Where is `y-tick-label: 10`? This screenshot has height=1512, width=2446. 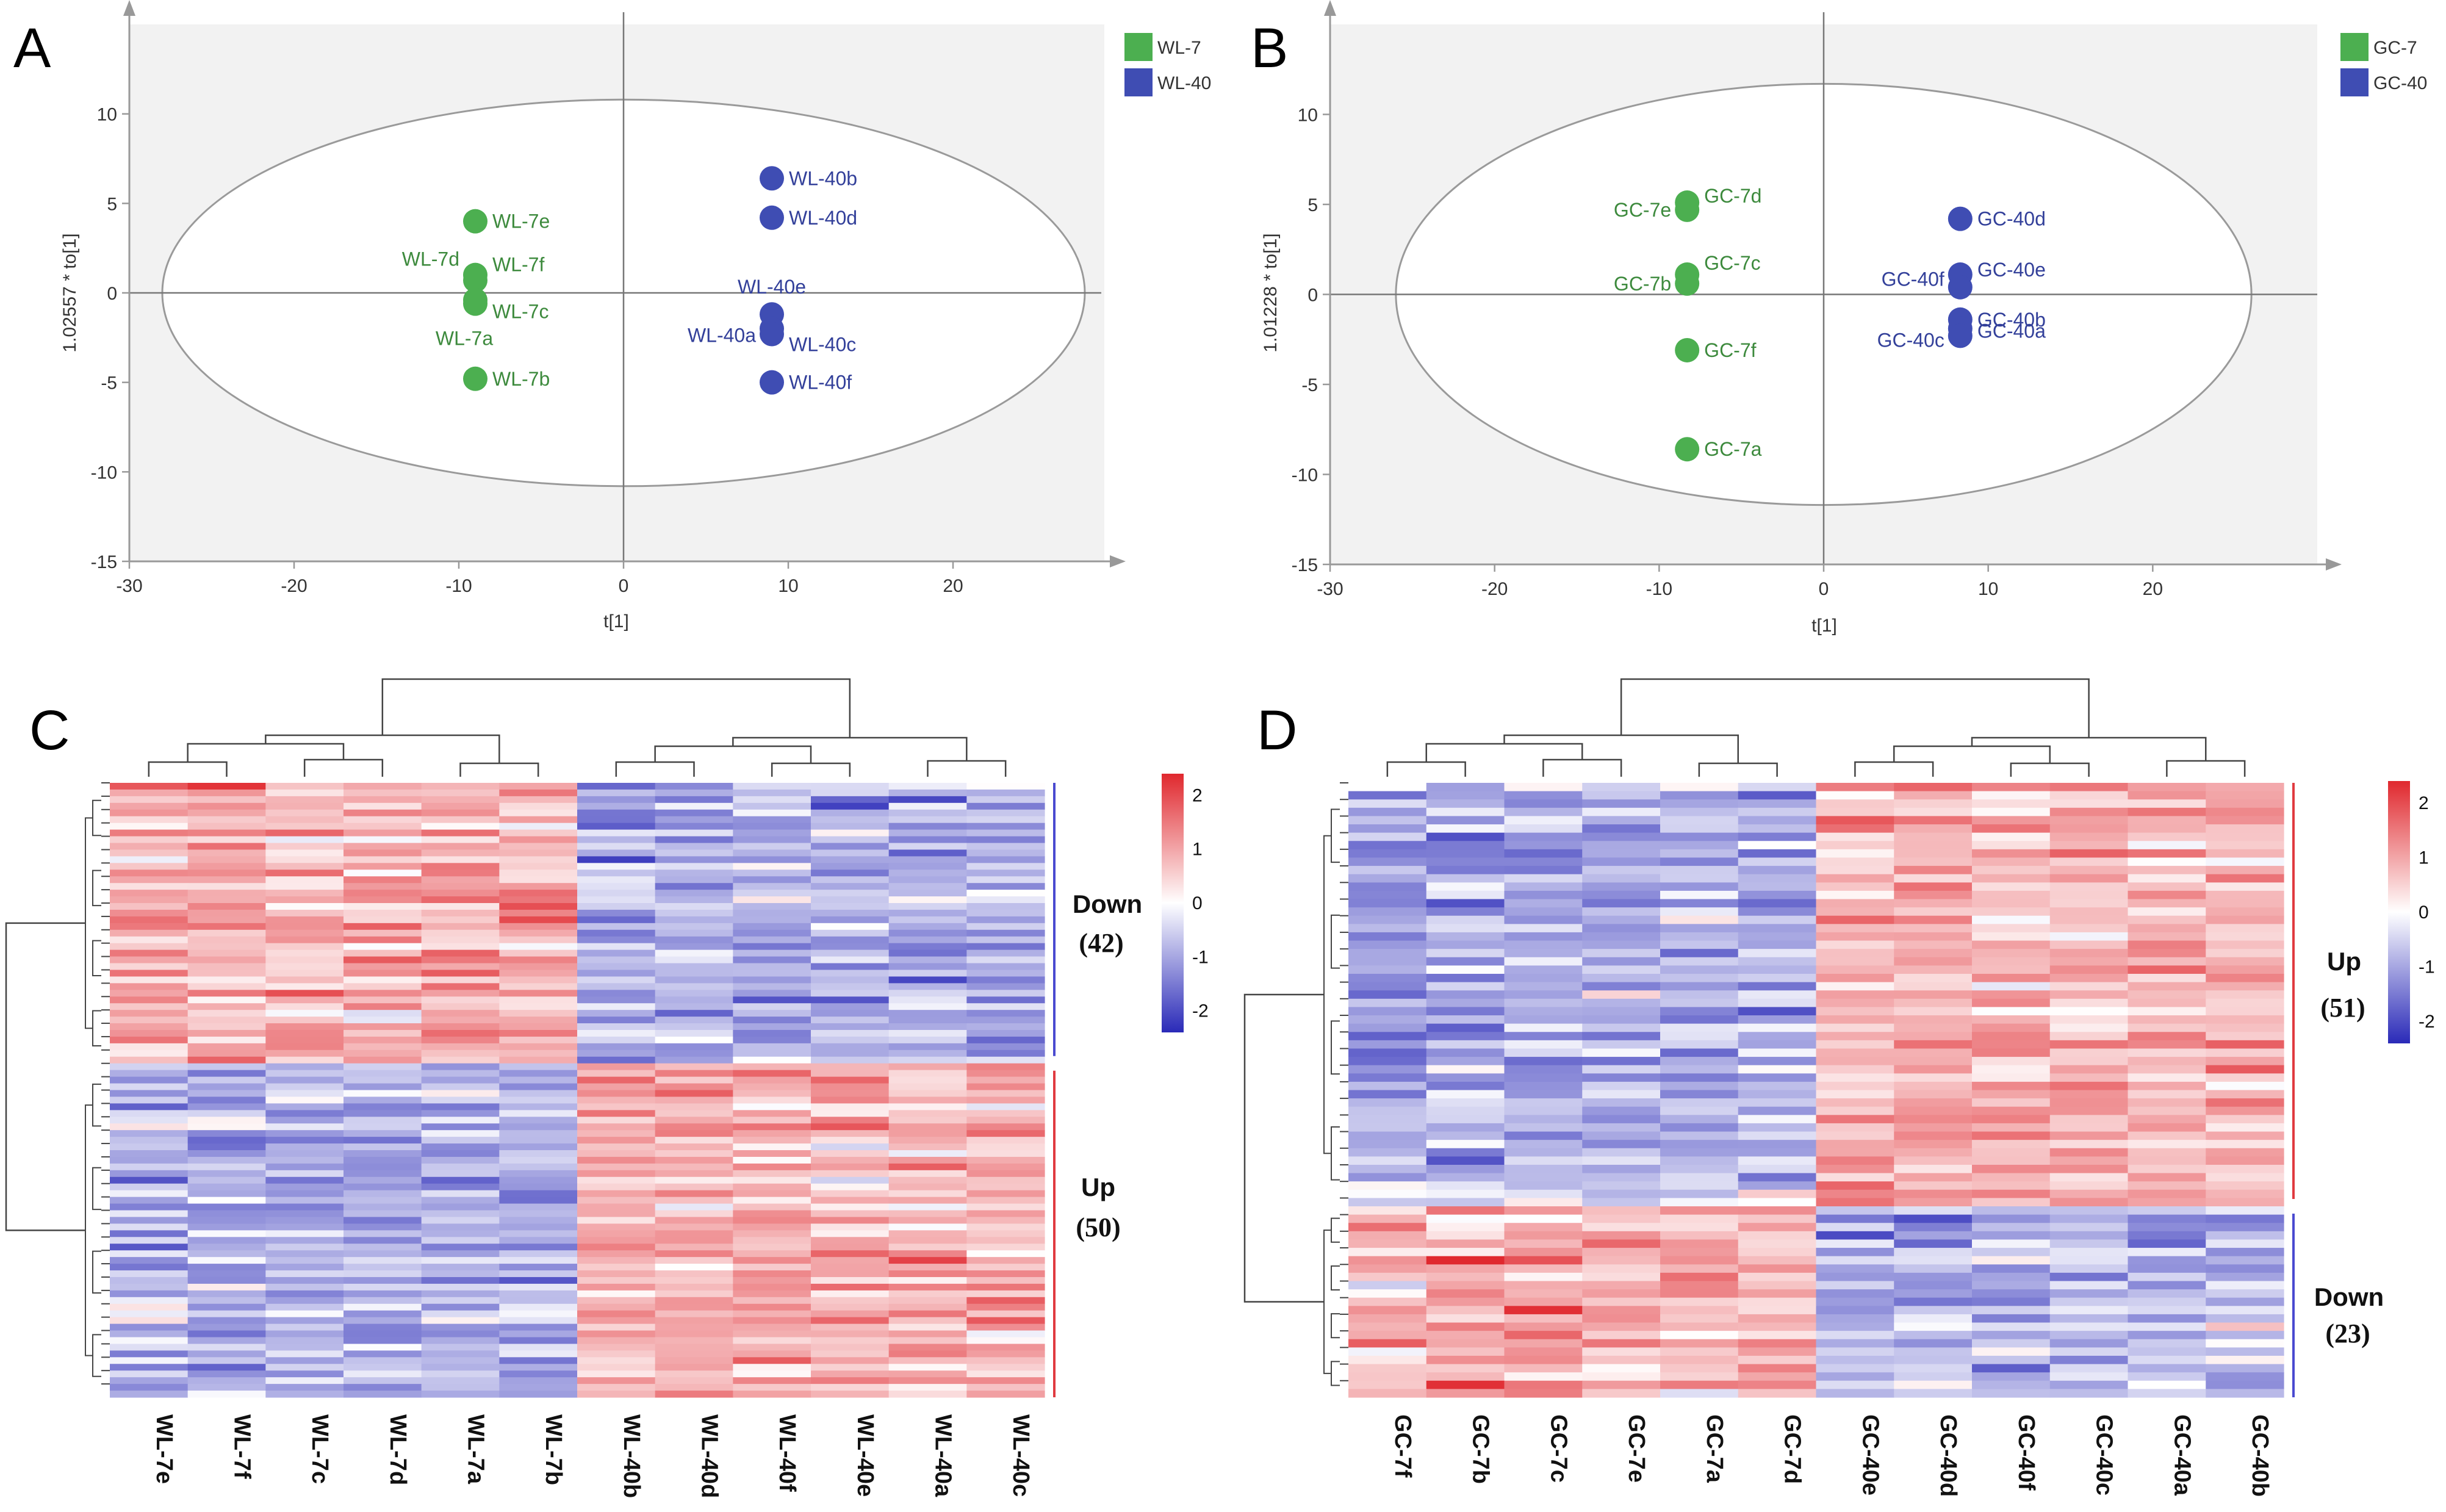 y-tick-label: 10 is located at coordinates (1308, 116).